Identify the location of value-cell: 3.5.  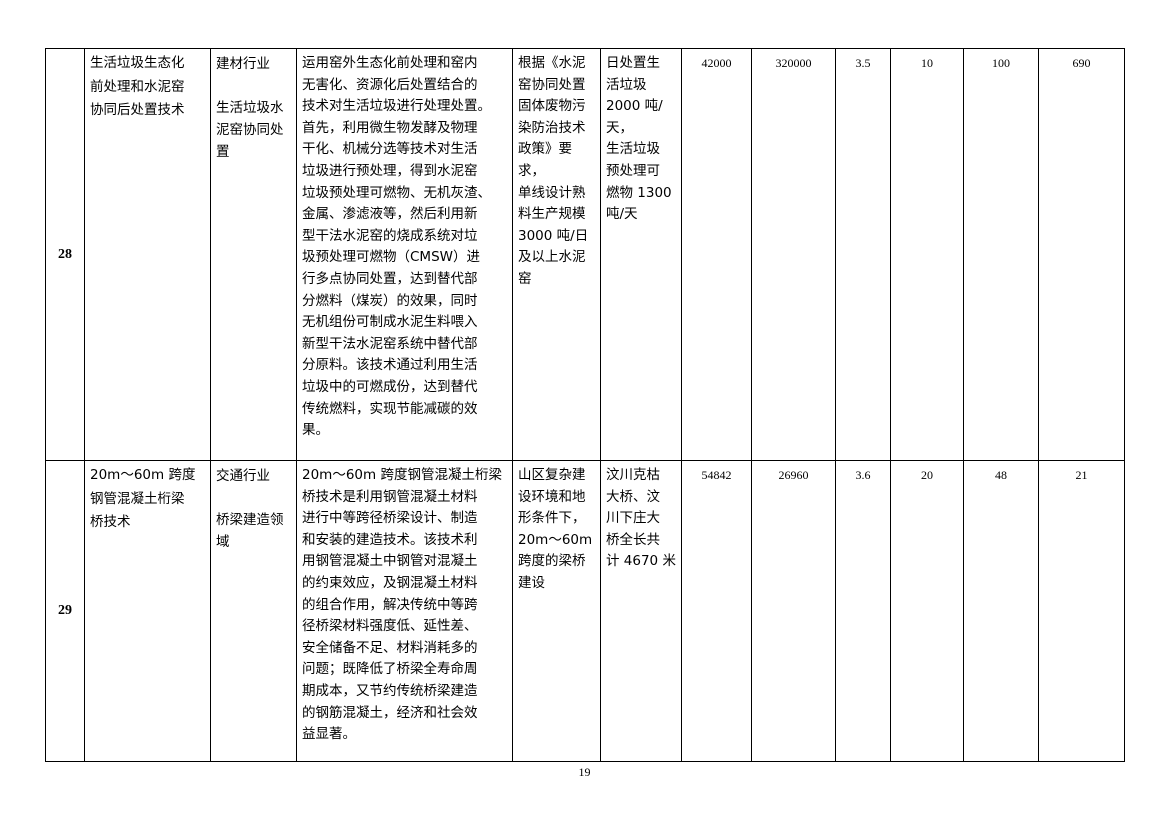
(863, 254).